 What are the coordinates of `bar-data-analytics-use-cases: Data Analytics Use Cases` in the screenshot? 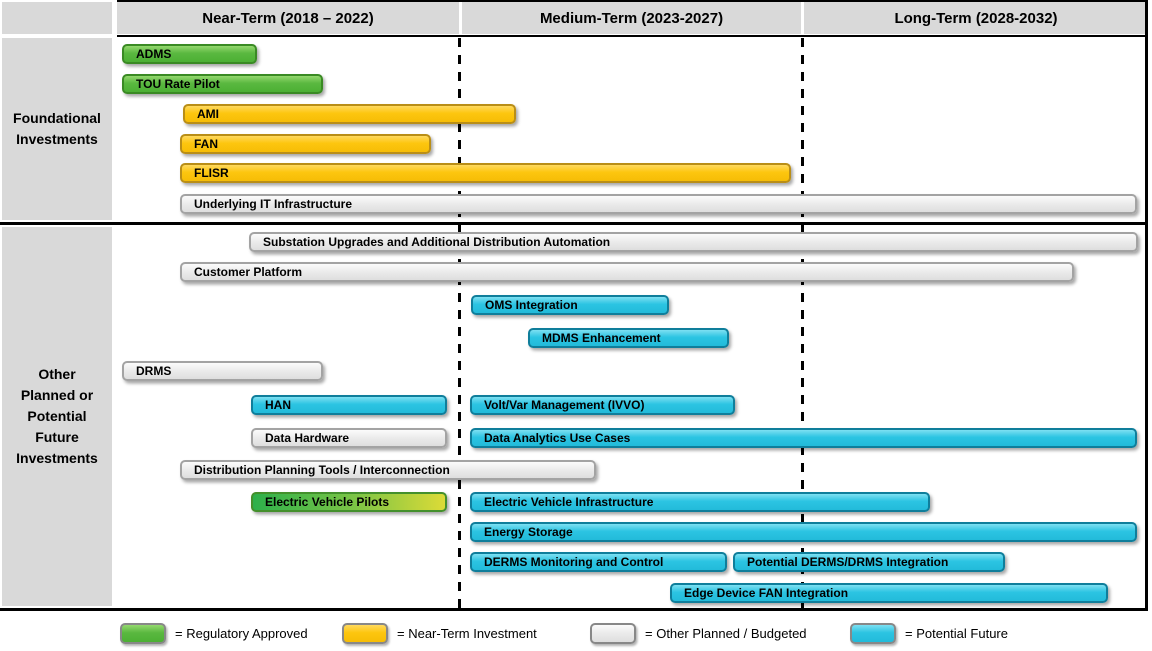 It's located at (803, 438).